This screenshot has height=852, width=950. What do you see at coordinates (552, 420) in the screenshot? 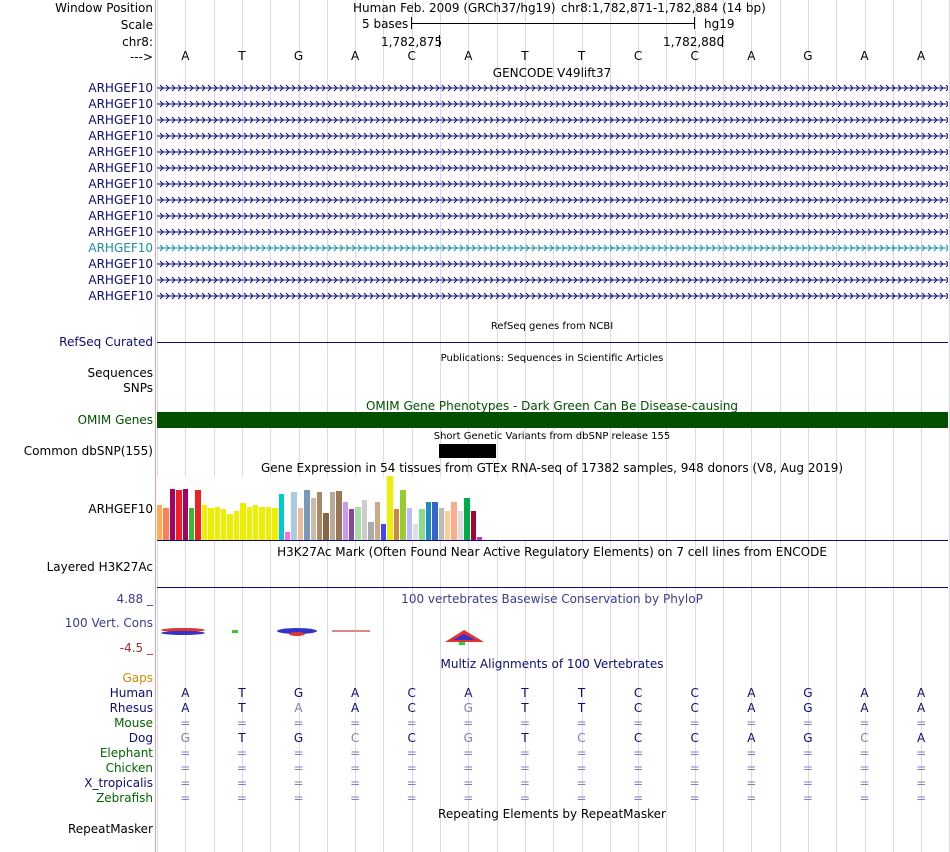
I see `omim-phenotype-bar` at bounding box center [552, 420].